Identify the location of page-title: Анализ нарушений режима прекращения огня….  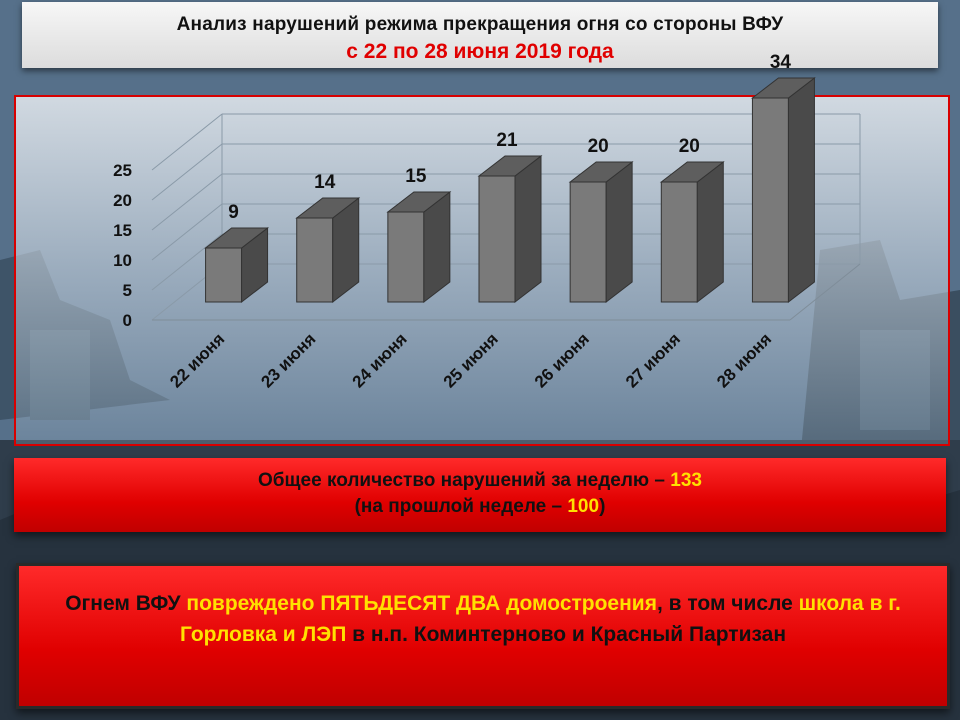
(480, 24).